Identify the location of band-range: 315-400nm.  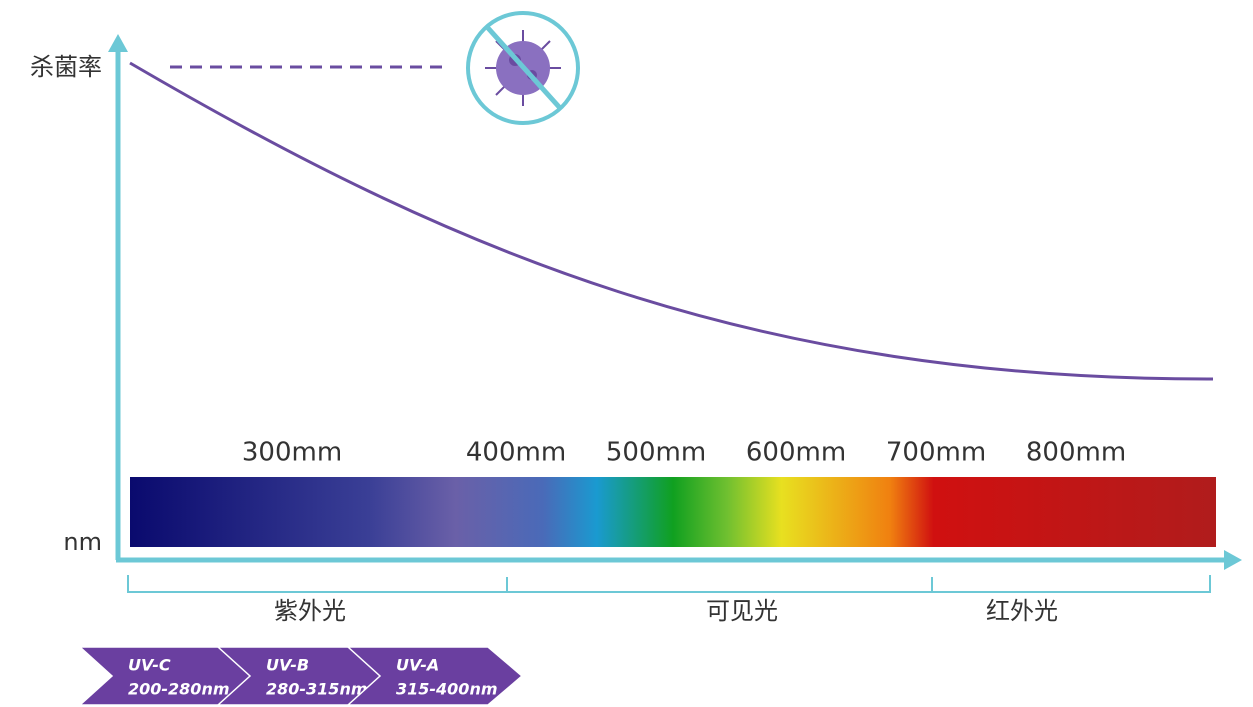
(447, 689).